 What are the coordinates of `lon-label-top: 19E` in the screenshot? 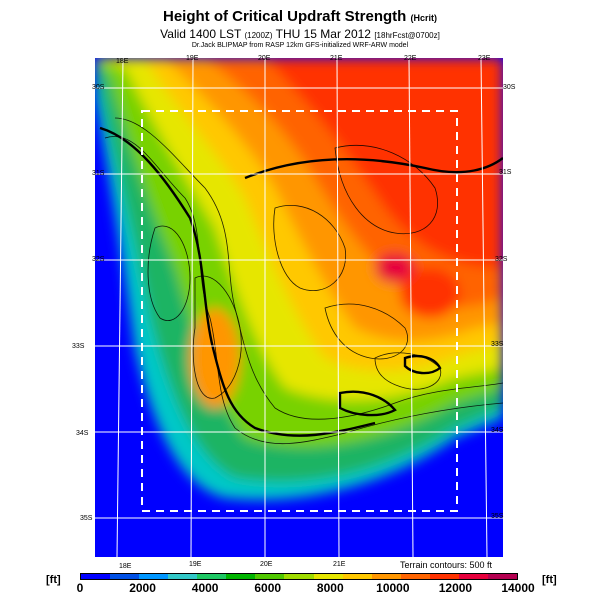 It's located at (192, 58).